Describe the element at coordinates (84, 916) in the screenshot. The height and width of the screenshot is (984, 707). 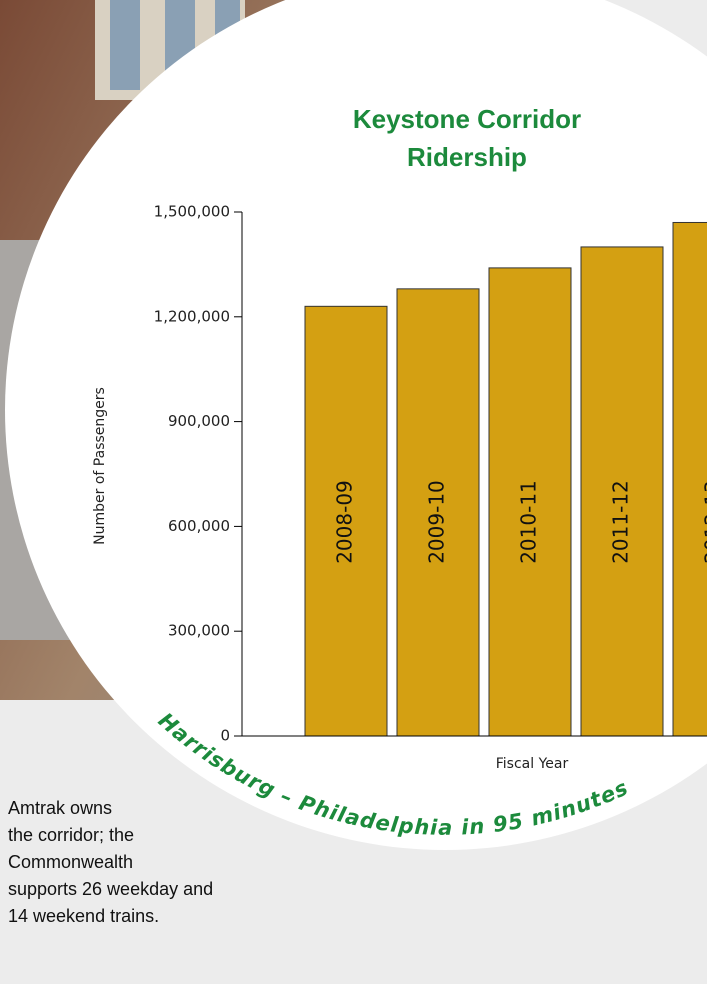
I see `note-line: 14 weekend trains.` at that location.